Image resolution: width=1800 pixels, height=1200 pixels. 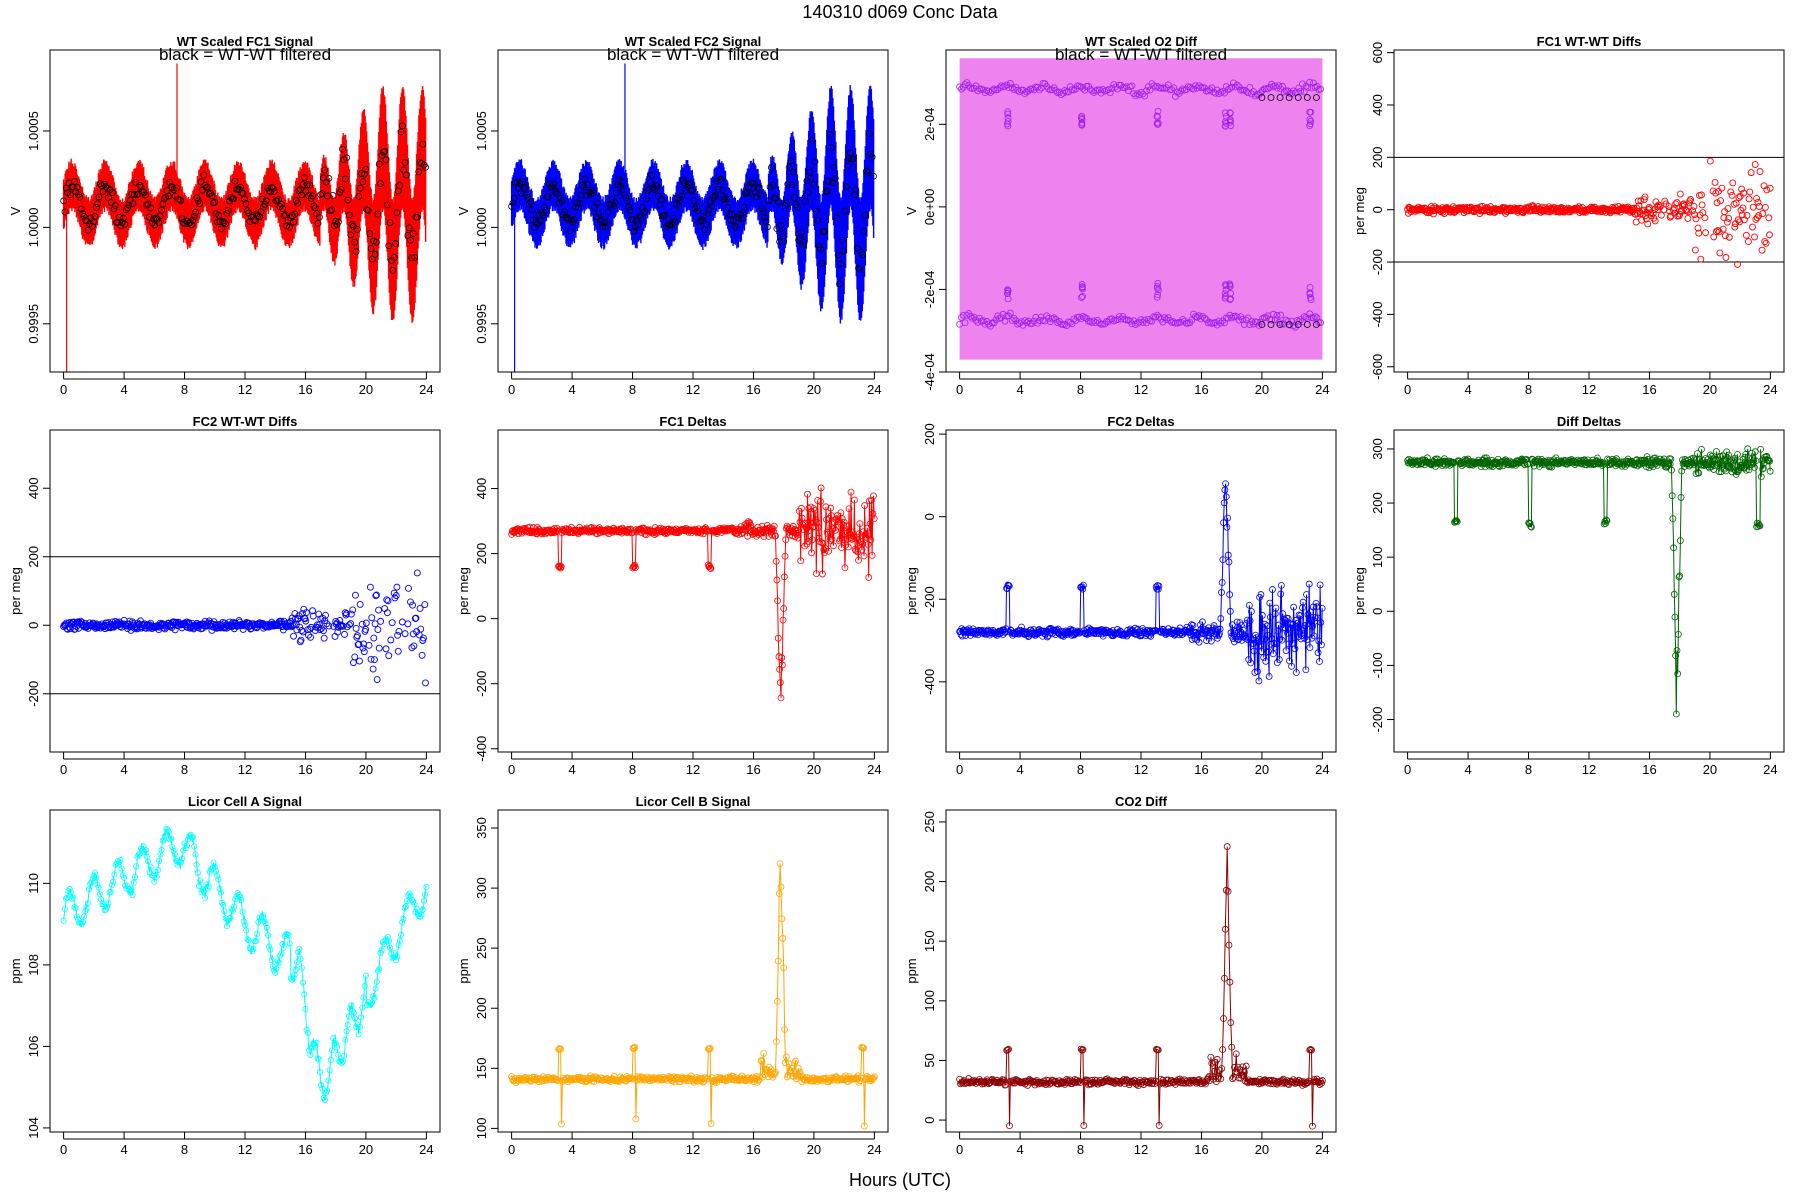 I want to click on x-tick-label: 12, so click(x=1141, y=769).